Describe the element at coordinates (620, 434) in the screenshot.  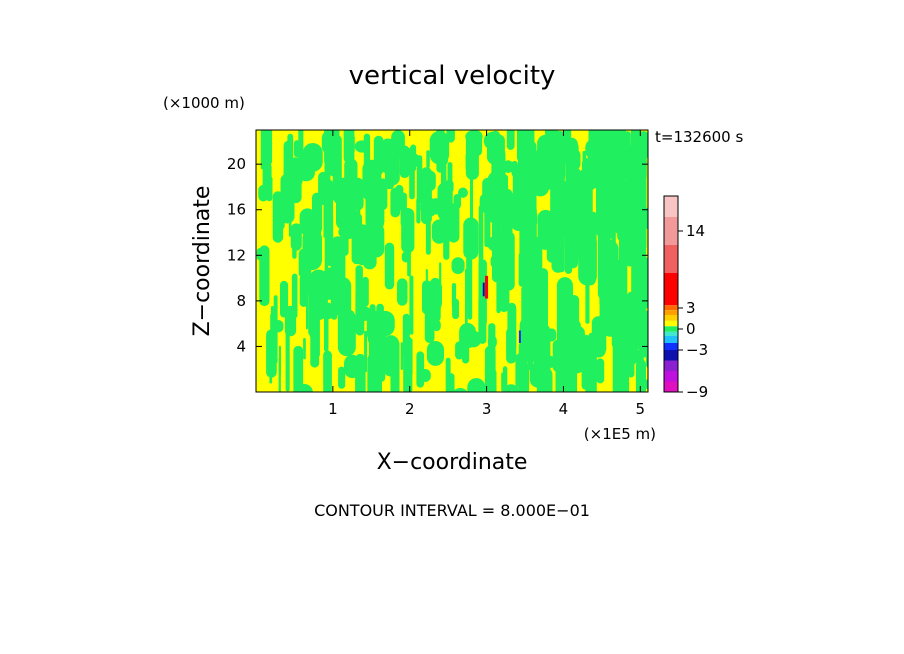
I see `x-axis-unit: (×1E5 m)` at that location.